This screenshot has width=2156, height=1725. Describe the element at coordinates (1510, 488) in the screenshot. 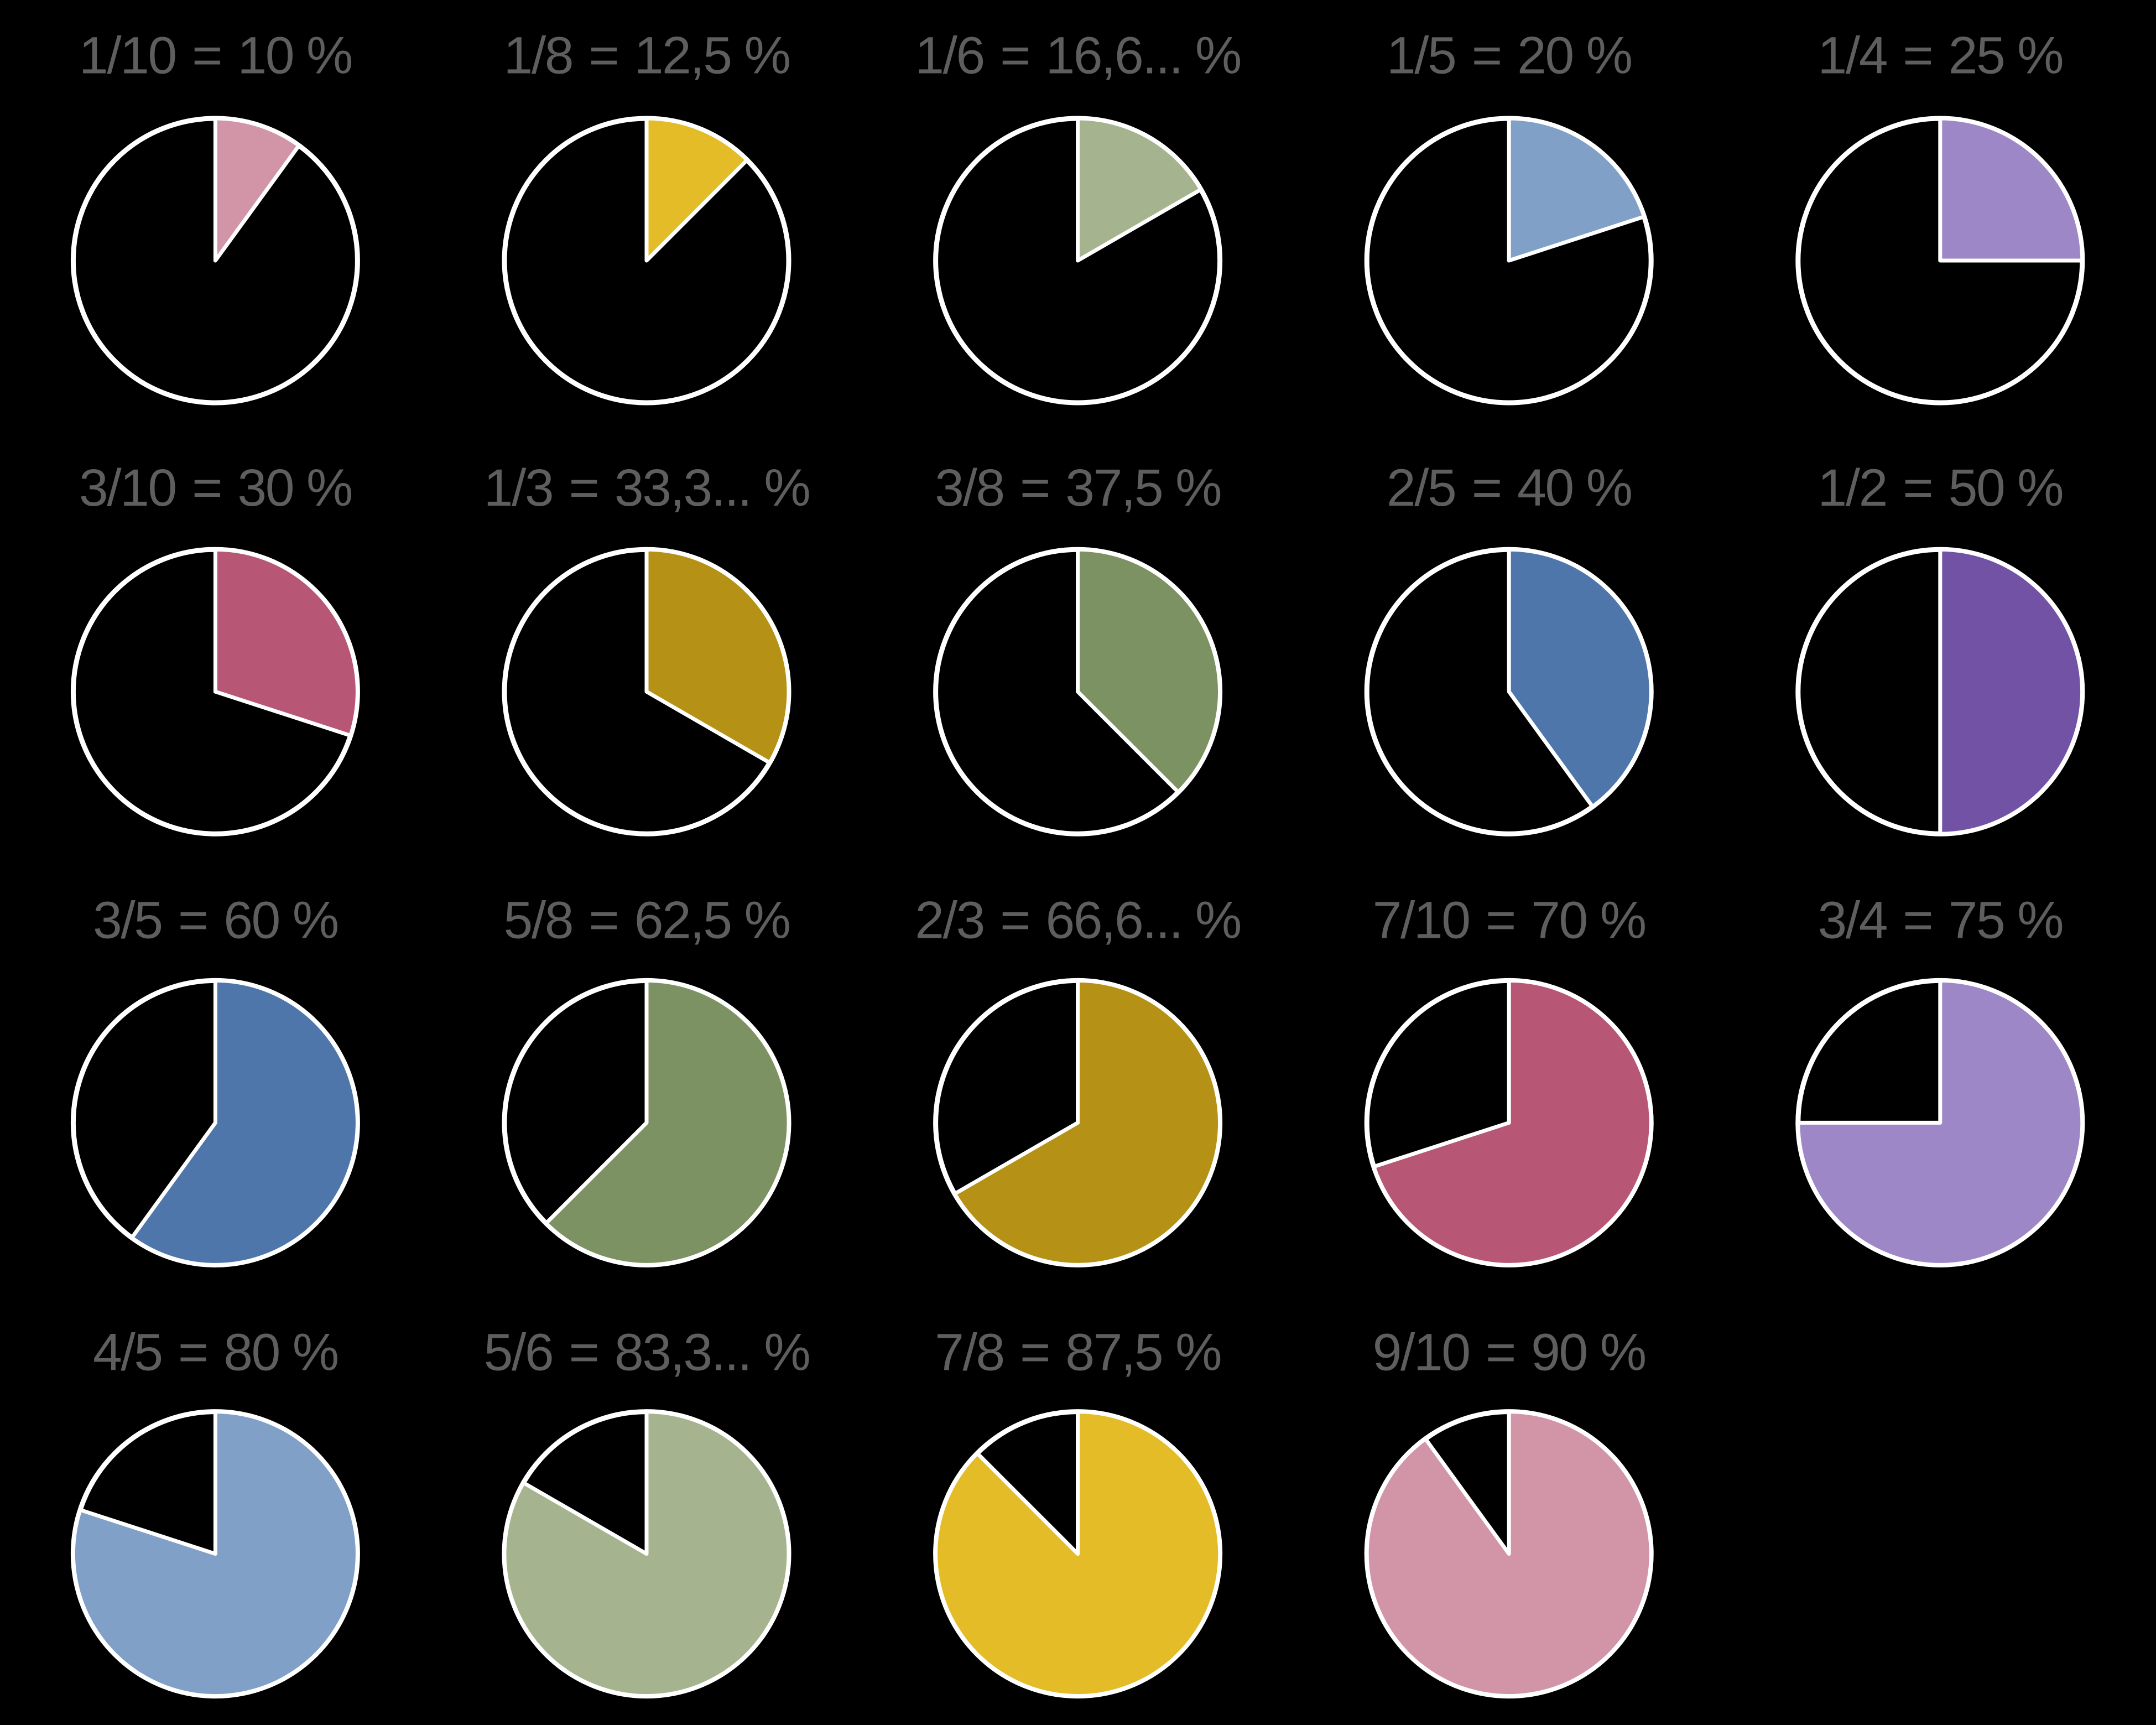

I see `svg-text: 2/5 = 40 %` at that location.